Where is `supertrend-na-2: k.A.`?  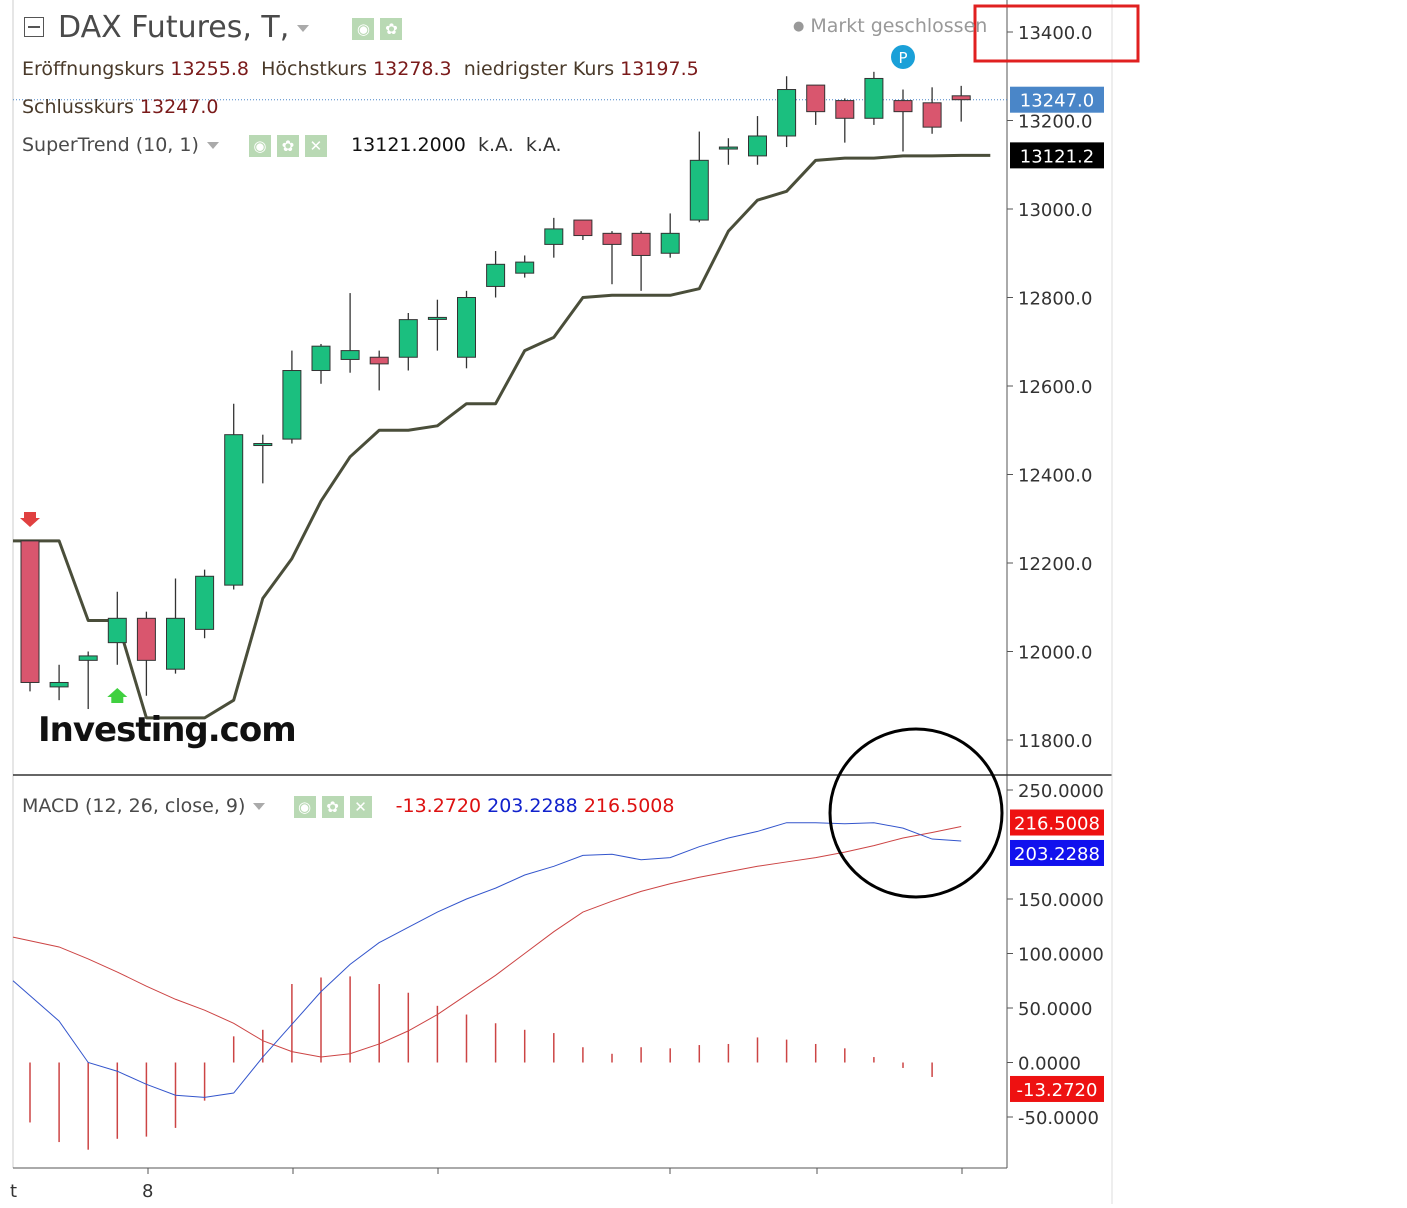 supertrend-na-2: k.A. is located at coordinates (543, 145).